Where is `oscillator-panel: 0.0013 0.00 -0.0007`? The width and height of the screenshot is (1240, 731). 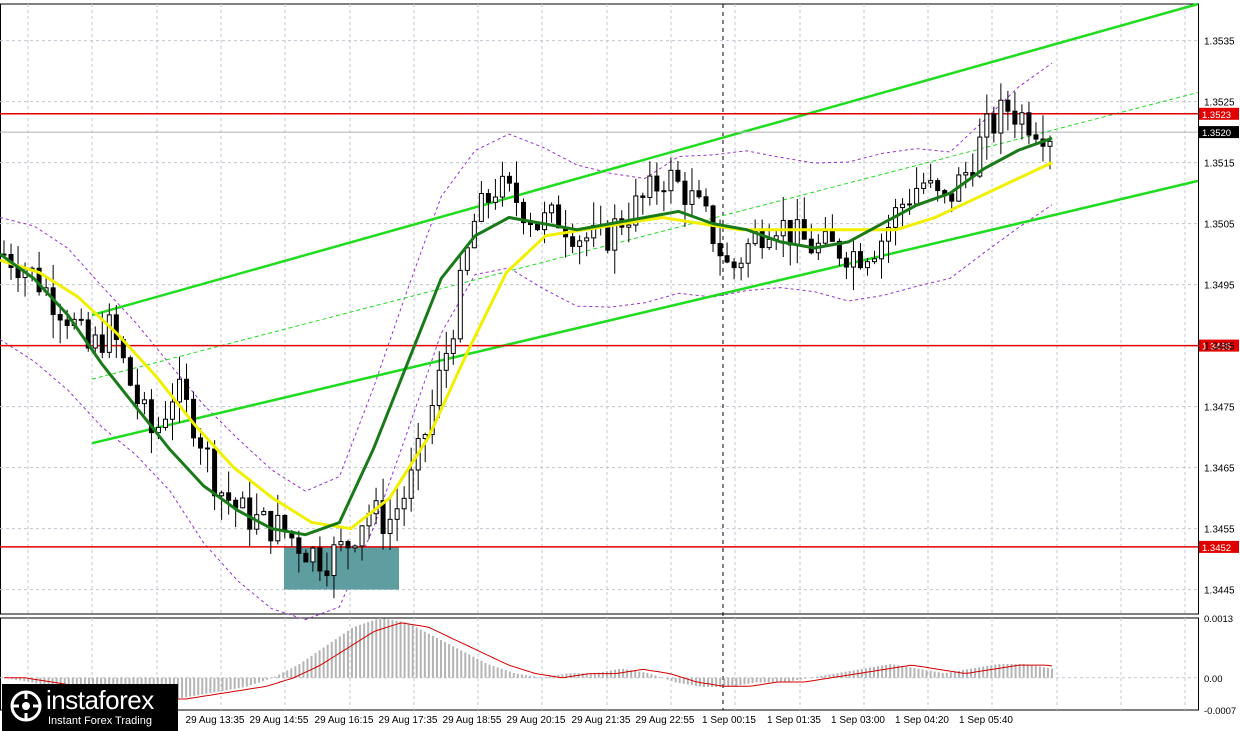 oscillator-panel: 0.0013 0.00 -0.0007 is located at coordinates (618, 665).